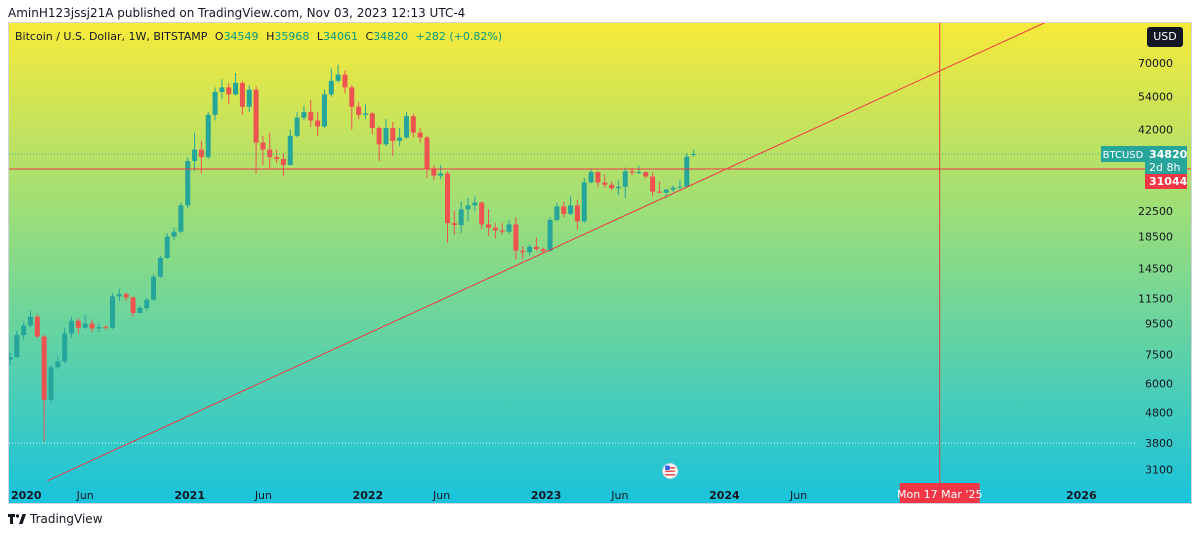 The width and height of the screenshot is (1200, 534). Describe the element at coordinates (724, 495) in the screenshot. I see `x-tick-label: 2024` at that location.